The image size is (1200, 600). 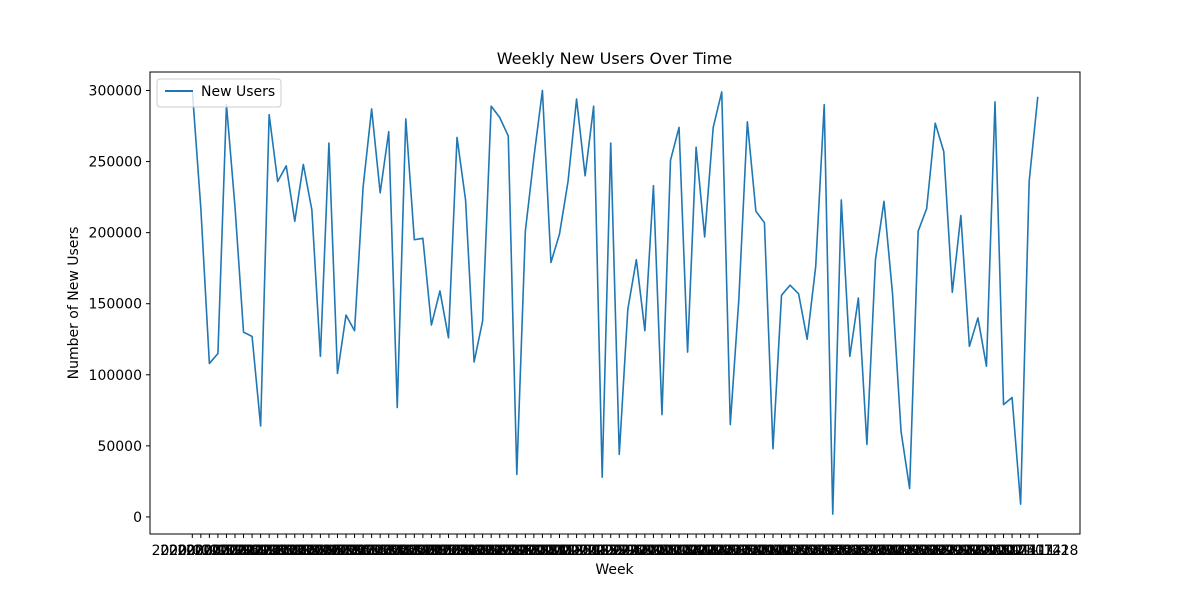 I want to click on x-tick-label: 2021-02-07, so click(x=678, y=551).